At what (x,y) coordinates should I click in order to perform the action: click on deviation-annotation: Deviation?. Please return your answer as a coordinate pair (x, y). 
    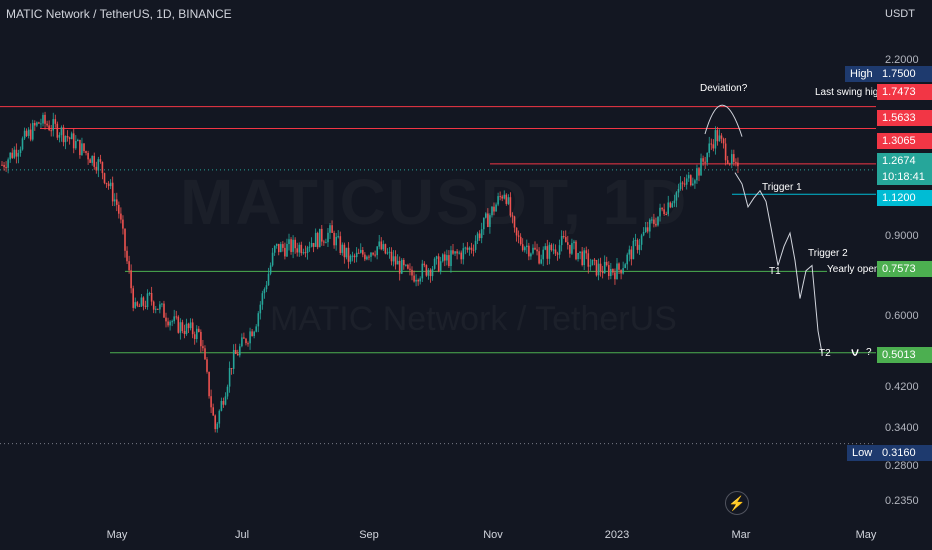
    Looking at the image, I should click on (724, 88).